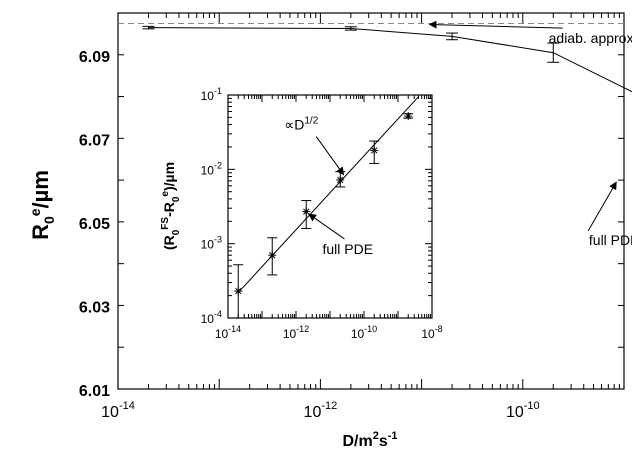  I want to click on sqrt-scaling-annotation: ∝D1/2, so click(301, 124).